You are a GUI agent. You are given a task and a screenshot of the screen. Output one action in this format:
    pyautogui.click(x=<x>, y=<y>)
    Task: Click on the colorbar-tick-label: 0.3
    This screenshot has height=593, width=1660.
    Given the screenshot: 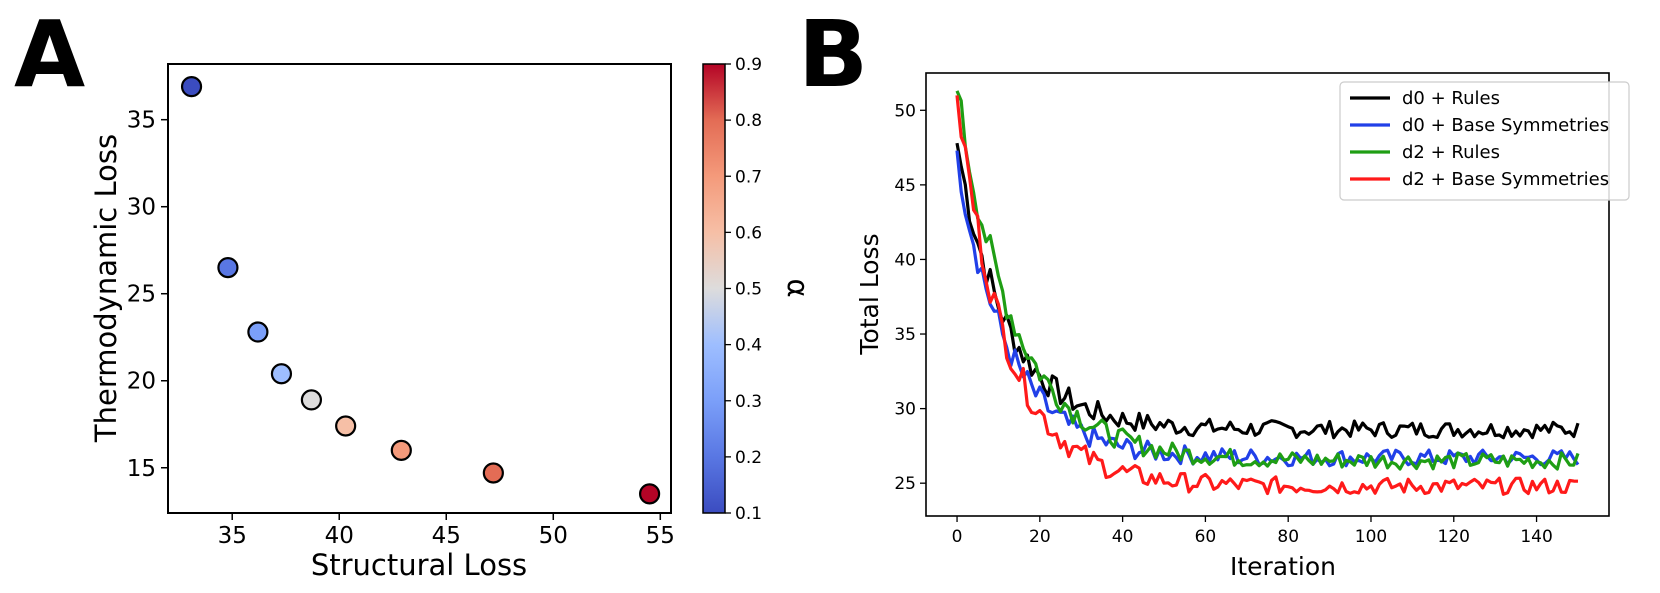 What is the action you would take?
    pyautogui.click(x=748, y=402)
    